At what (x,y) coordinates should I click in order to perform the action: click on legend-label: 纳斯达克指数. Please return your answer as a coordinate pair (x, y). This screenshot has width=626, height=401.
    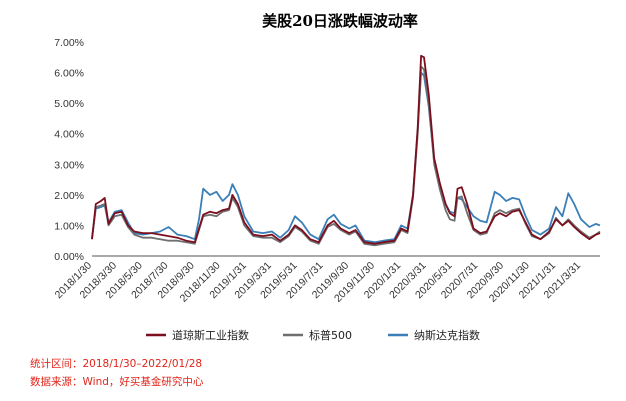
    Looking at the image, I should click on (447, 335).